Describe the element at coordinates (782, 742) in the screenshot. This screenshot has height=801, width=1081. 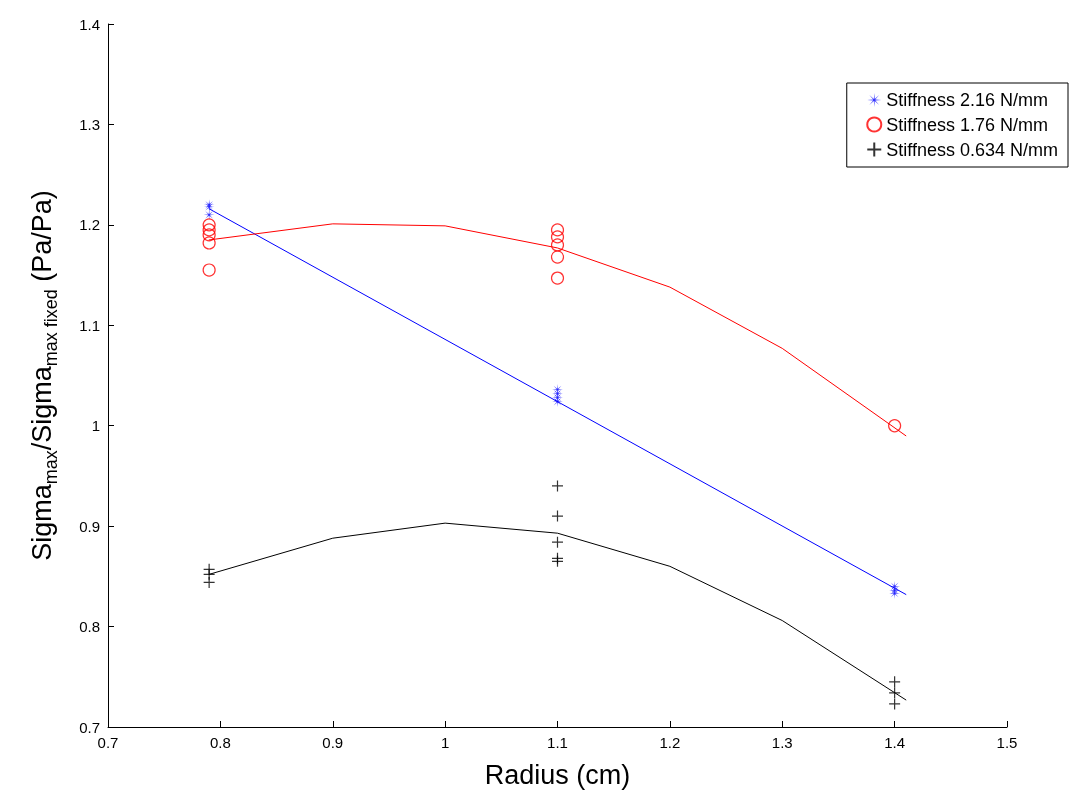
I see `x-tick-label: 1.3` at that location.